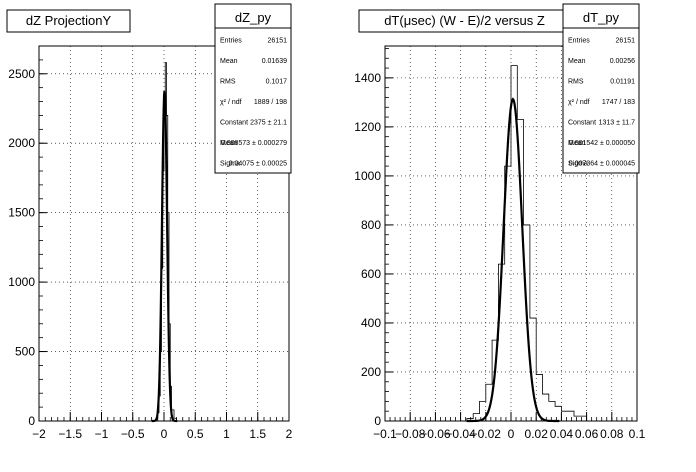 Image resolution: width=696 pixels, height=472 pixels. I want to click on chart-title: dT(μsec) (W - E)/2 versus Z, so click(464, 20).